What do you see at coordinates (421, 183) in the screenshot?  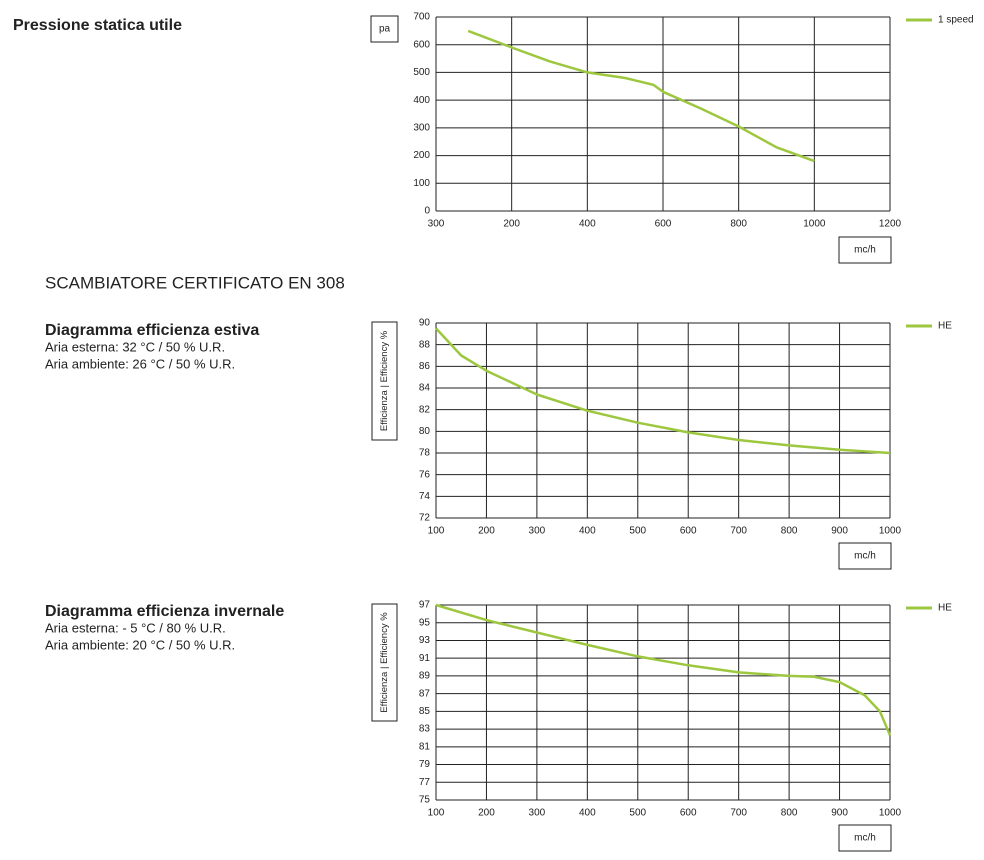 I see `y-tick-label: 100` at bounding box center [421, 183].